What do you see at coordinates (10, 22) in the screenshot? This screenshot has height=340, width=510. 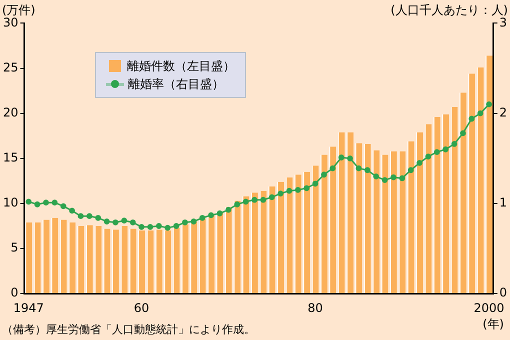 I see `y-tick-label: 30` at bounding box center [10, 22].